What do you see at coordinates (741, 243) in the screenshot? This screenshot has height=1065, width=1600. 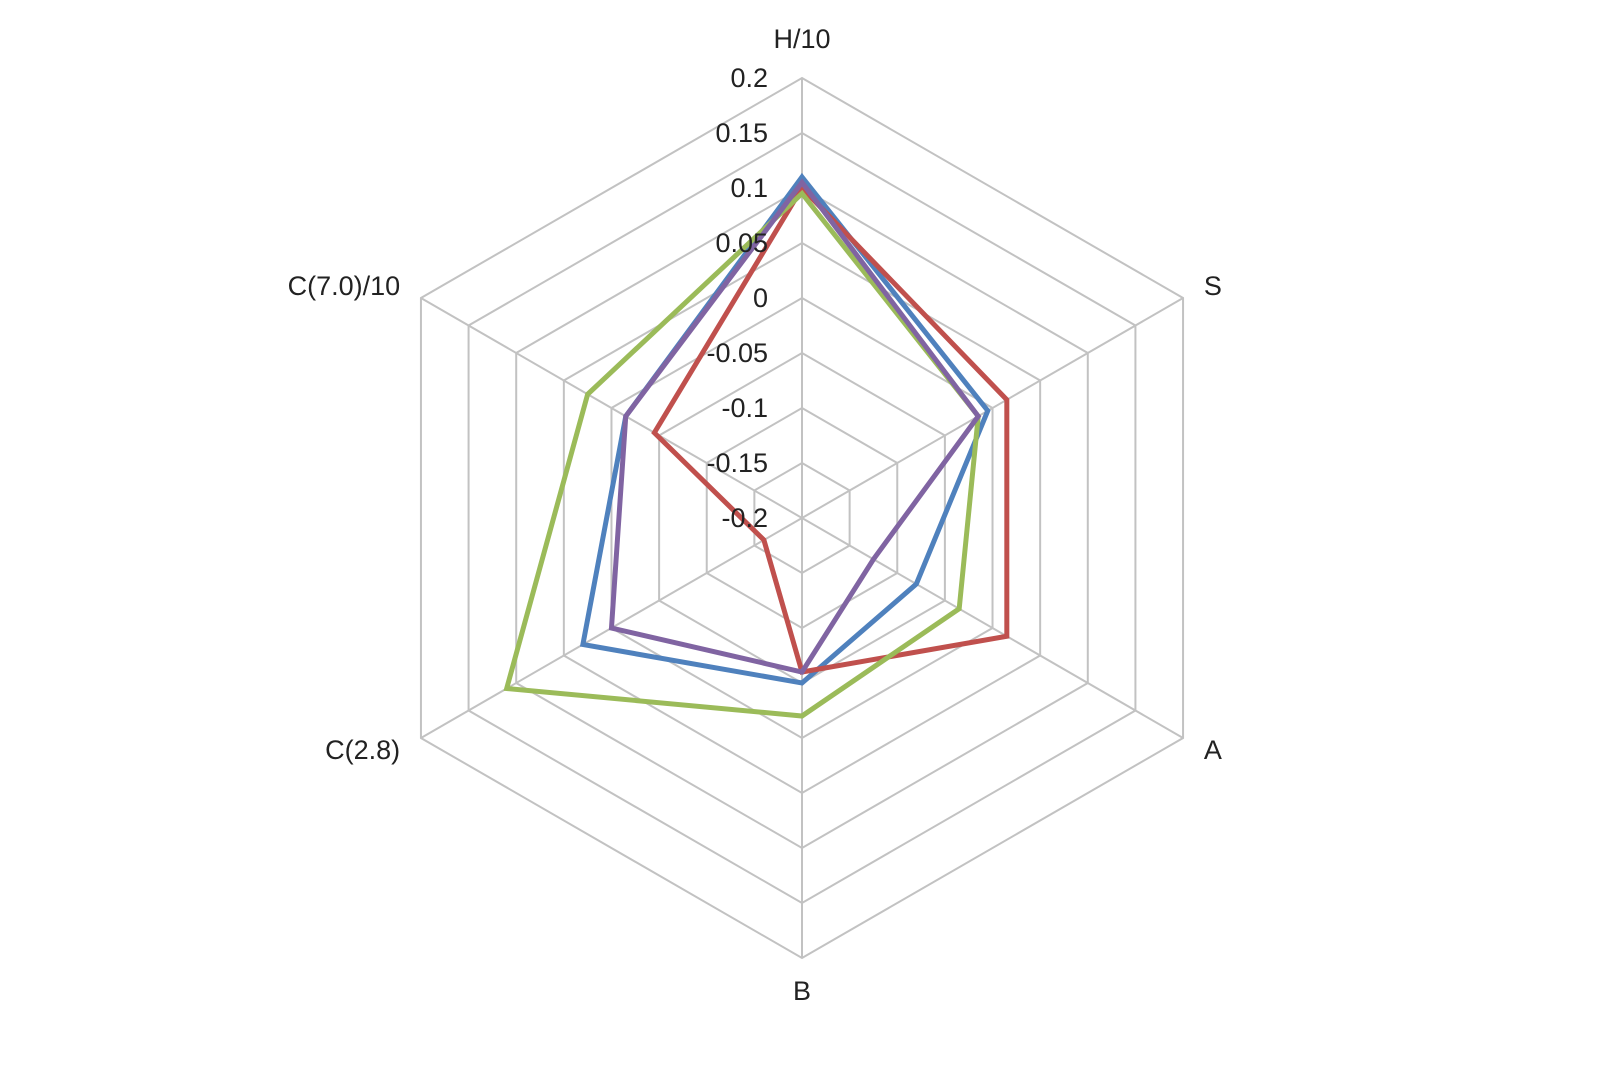 I see `tick-label: 0.05` at bounding box center [741, 243].